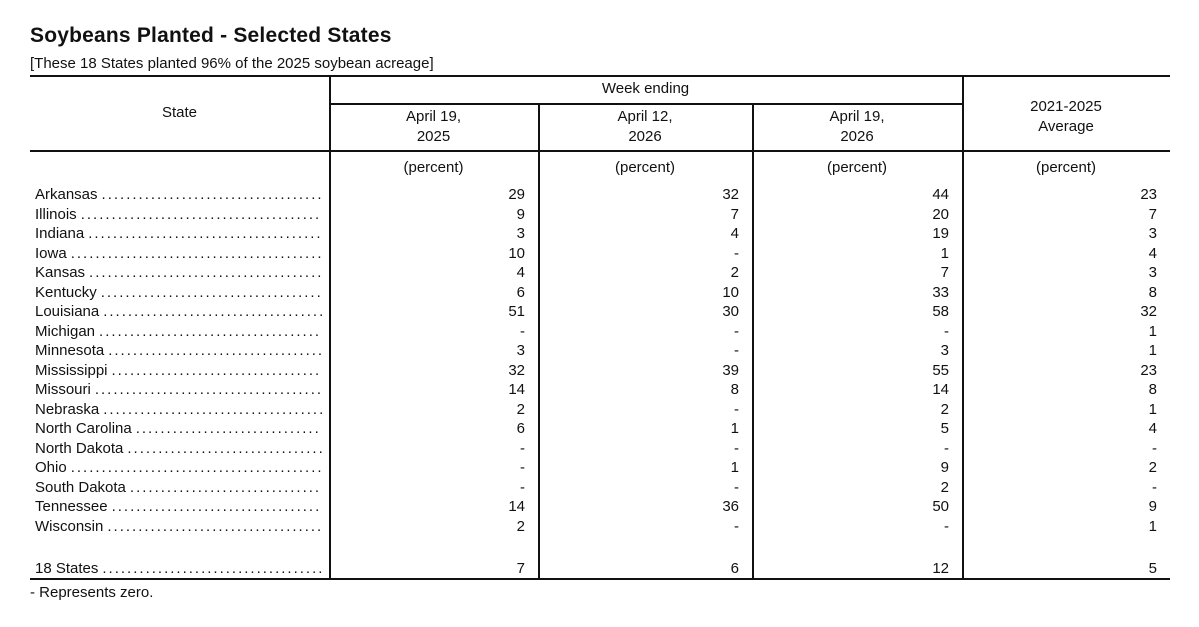  I want to click on value-cell: 10, so click(730, 292).